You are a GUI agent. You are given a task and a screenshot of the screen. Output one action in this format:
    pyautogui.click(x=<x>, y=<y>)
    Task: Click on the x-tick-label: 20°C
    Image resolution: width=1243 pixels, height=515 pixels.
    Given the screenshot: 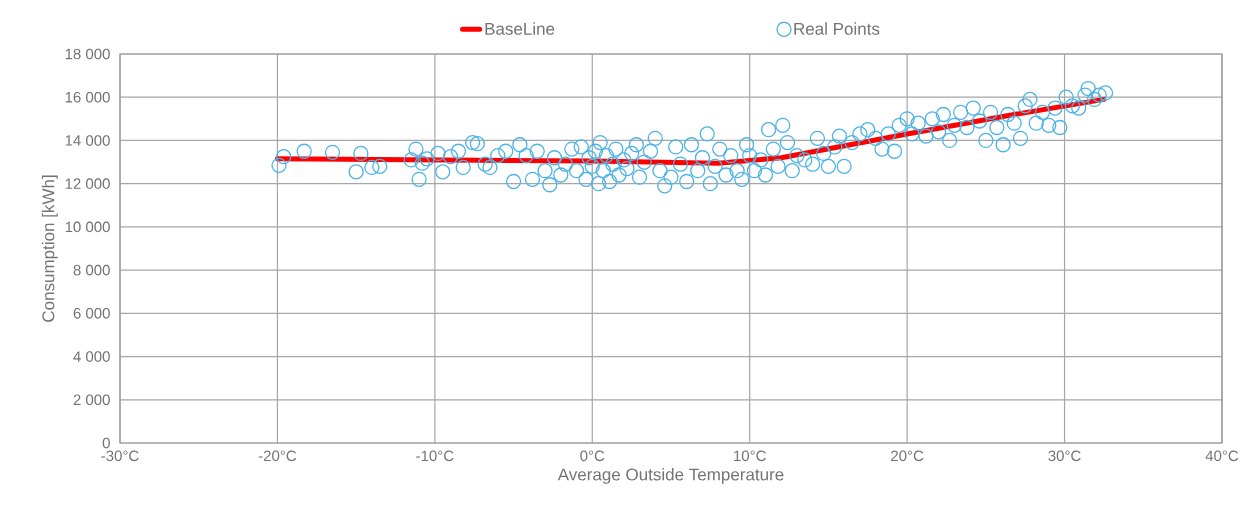 What is the action you would take?
    pyautogui.click(x=907, y=456)
    